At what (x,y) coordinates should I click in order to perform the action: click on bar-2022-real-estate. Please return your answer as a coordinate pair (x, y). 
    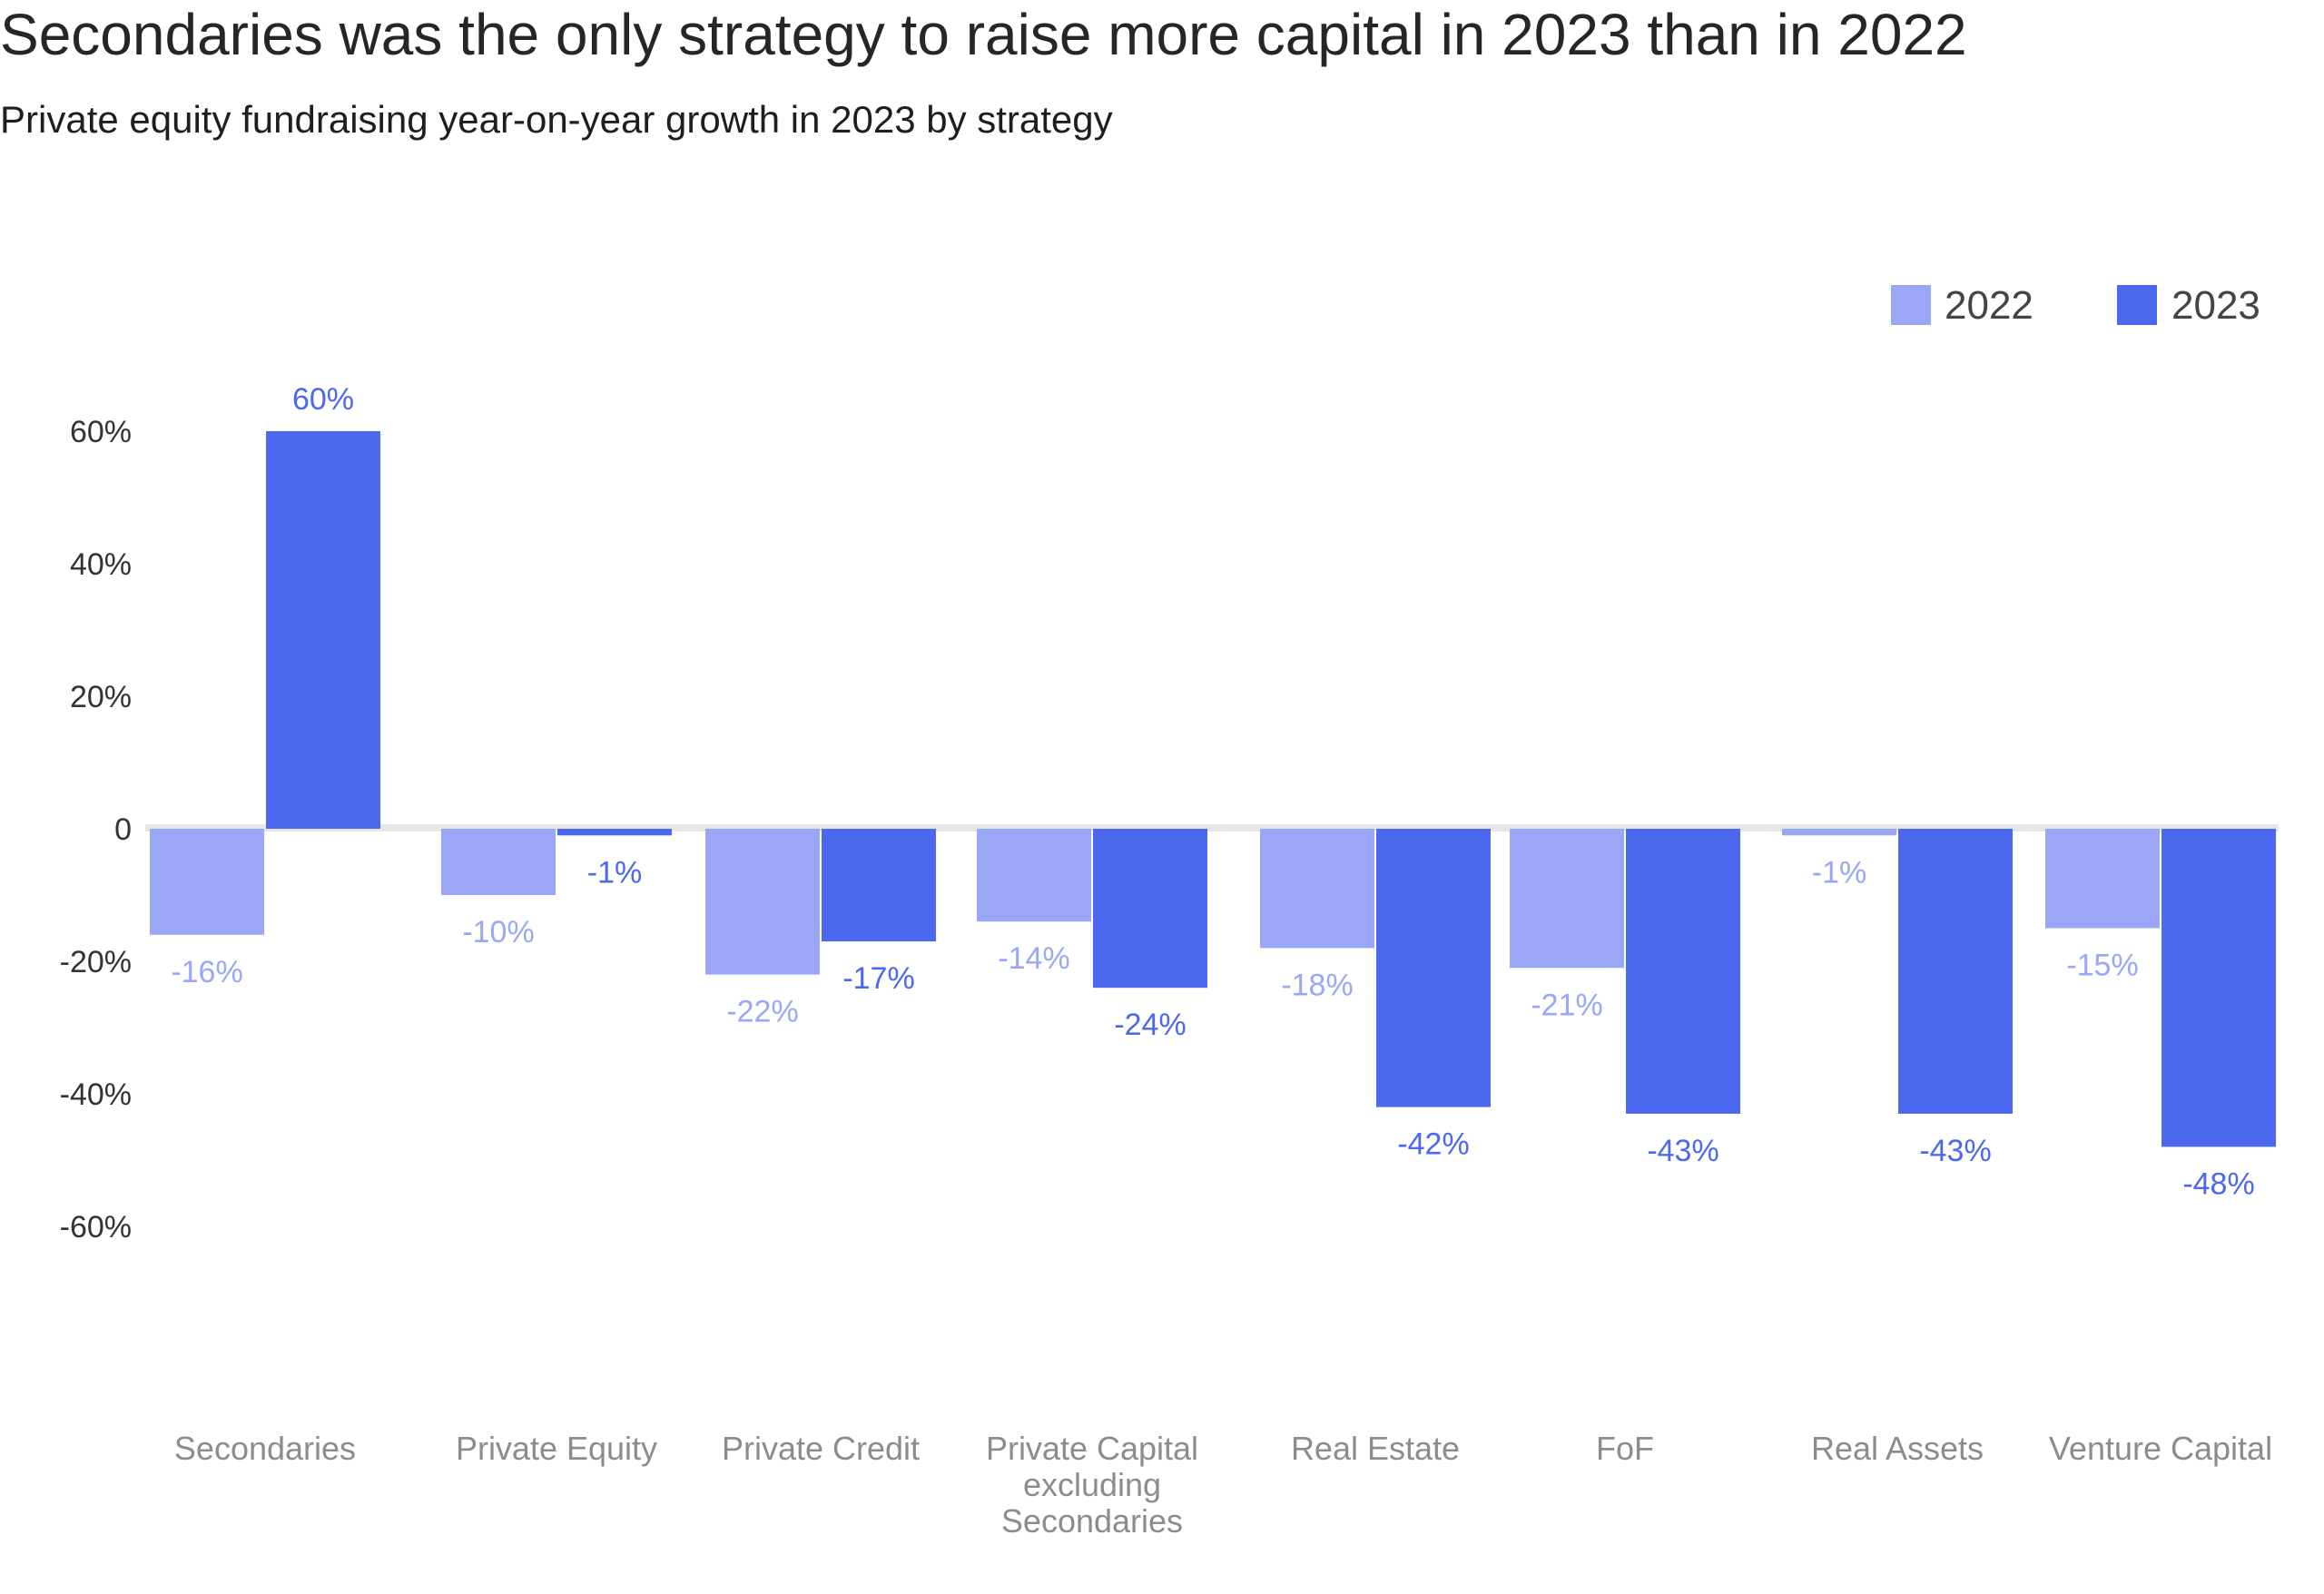
    Looking at the image, I should click on (1317, 889).